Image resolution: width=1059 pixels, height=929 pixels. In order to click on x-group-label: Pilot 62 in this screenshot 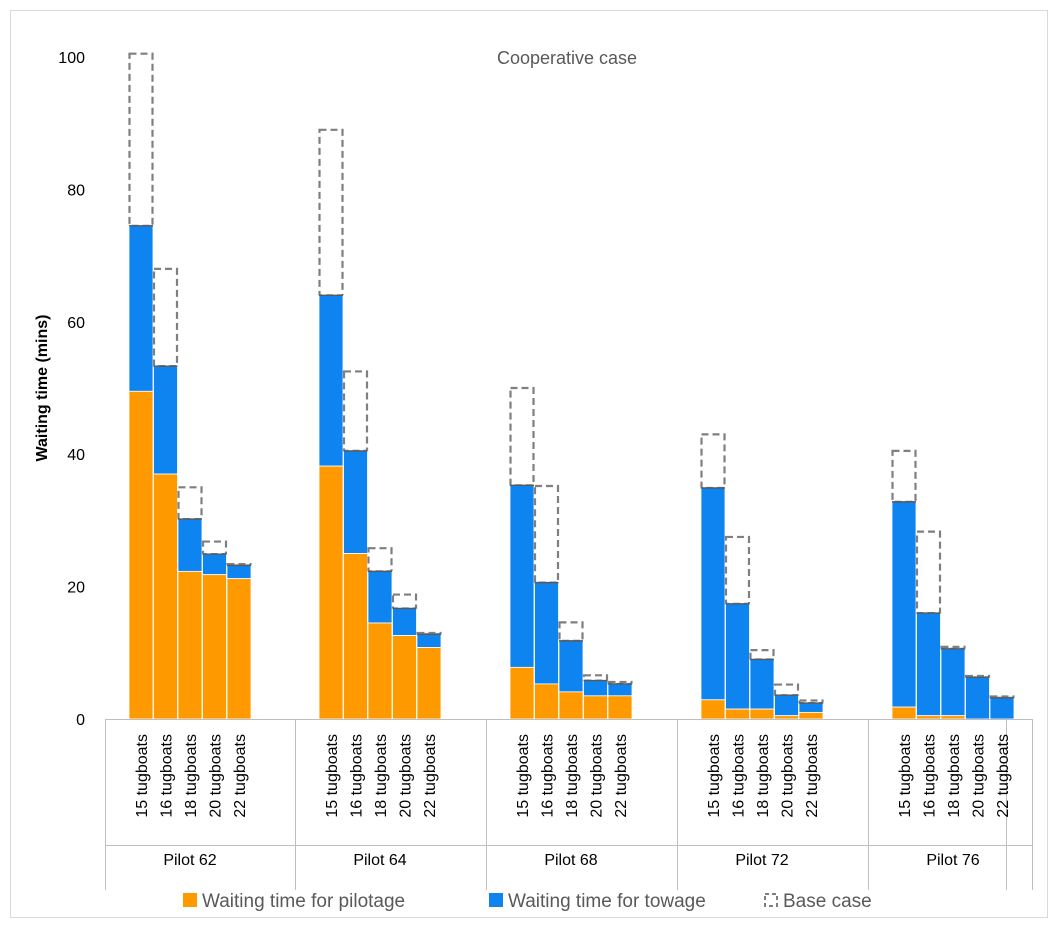, I will do `click(189, 860)`.